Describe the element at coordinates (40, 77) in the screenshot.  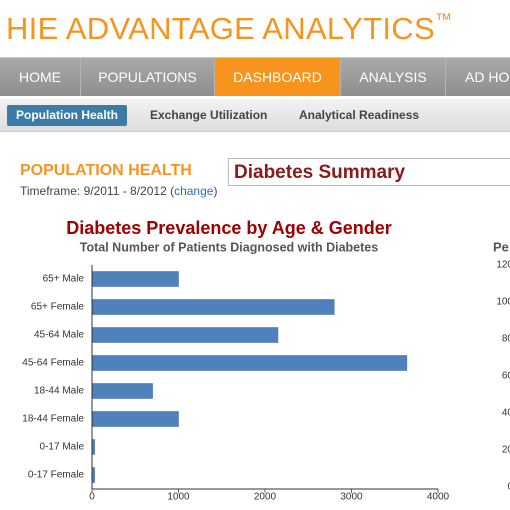
I see `nav-item: HOME` at that location.